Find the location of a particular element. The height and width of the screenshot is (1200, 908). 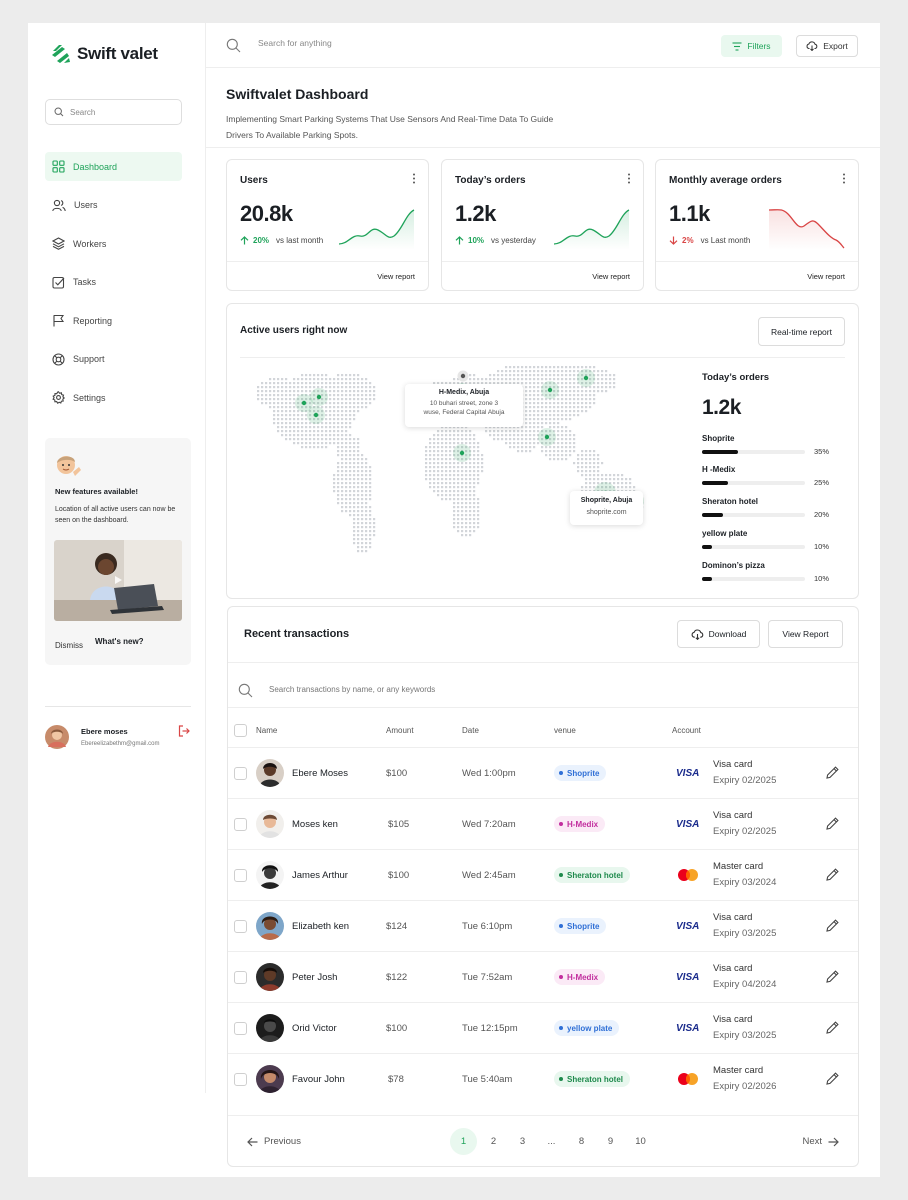

page-8-button: 8 is located at coordinates (581, 1141).